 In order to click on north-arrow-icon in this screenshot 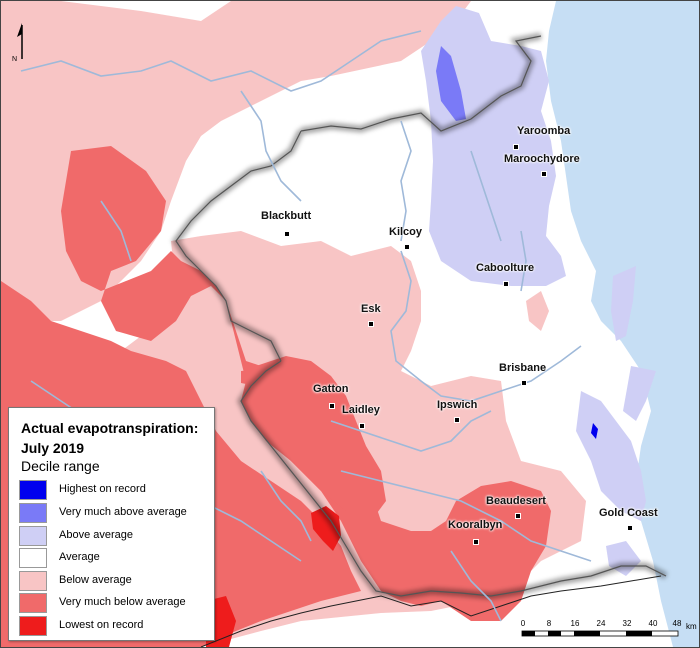, I will do `click(20, 41)`.